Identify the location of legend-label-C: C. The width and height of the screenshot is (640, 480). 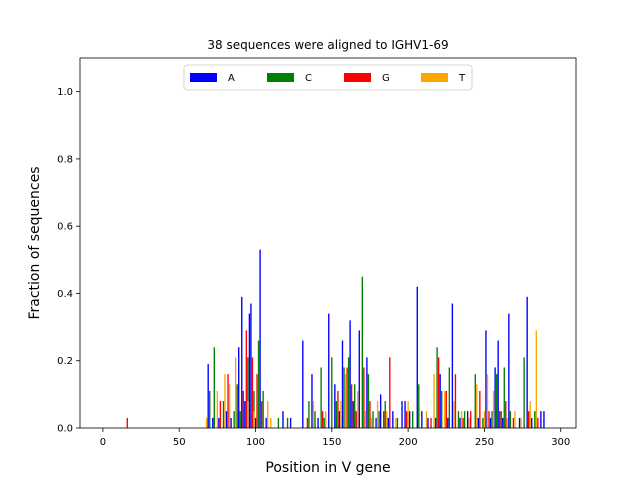
(308, 78).